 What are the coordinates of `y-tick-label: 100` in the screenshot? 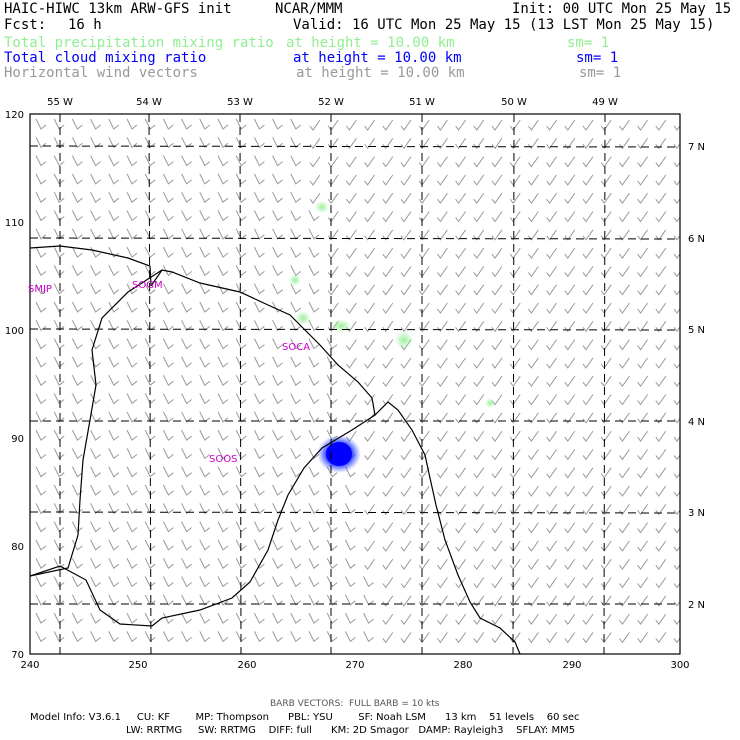 It's located at (14, 331).